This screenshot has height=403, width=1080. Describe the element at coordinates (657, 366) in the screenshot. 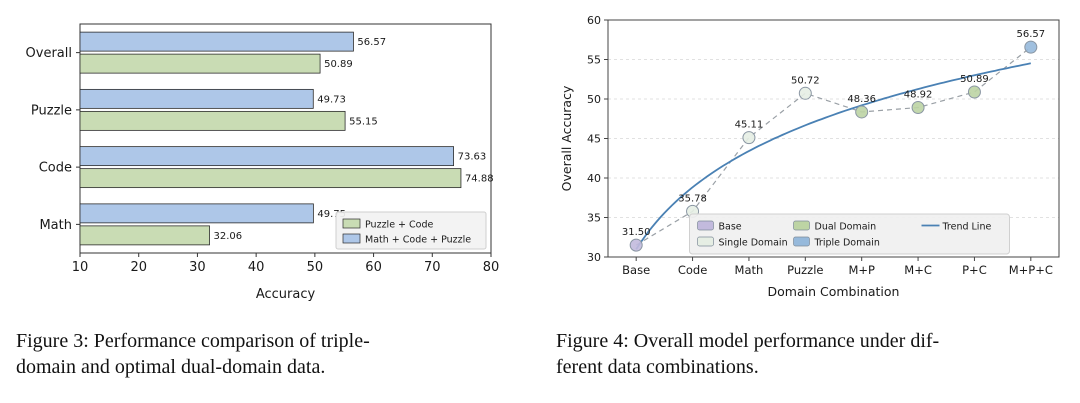

I see `caption-line: ferent data combinations.` at that location.